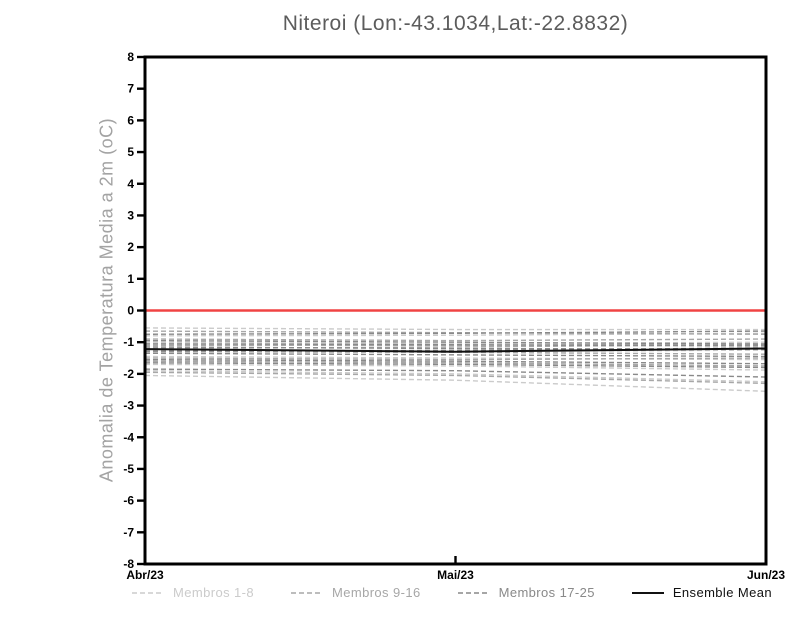 This screenshot has height=618, width=800. I want to click on y-tick-label: -4, so click(128, 437).